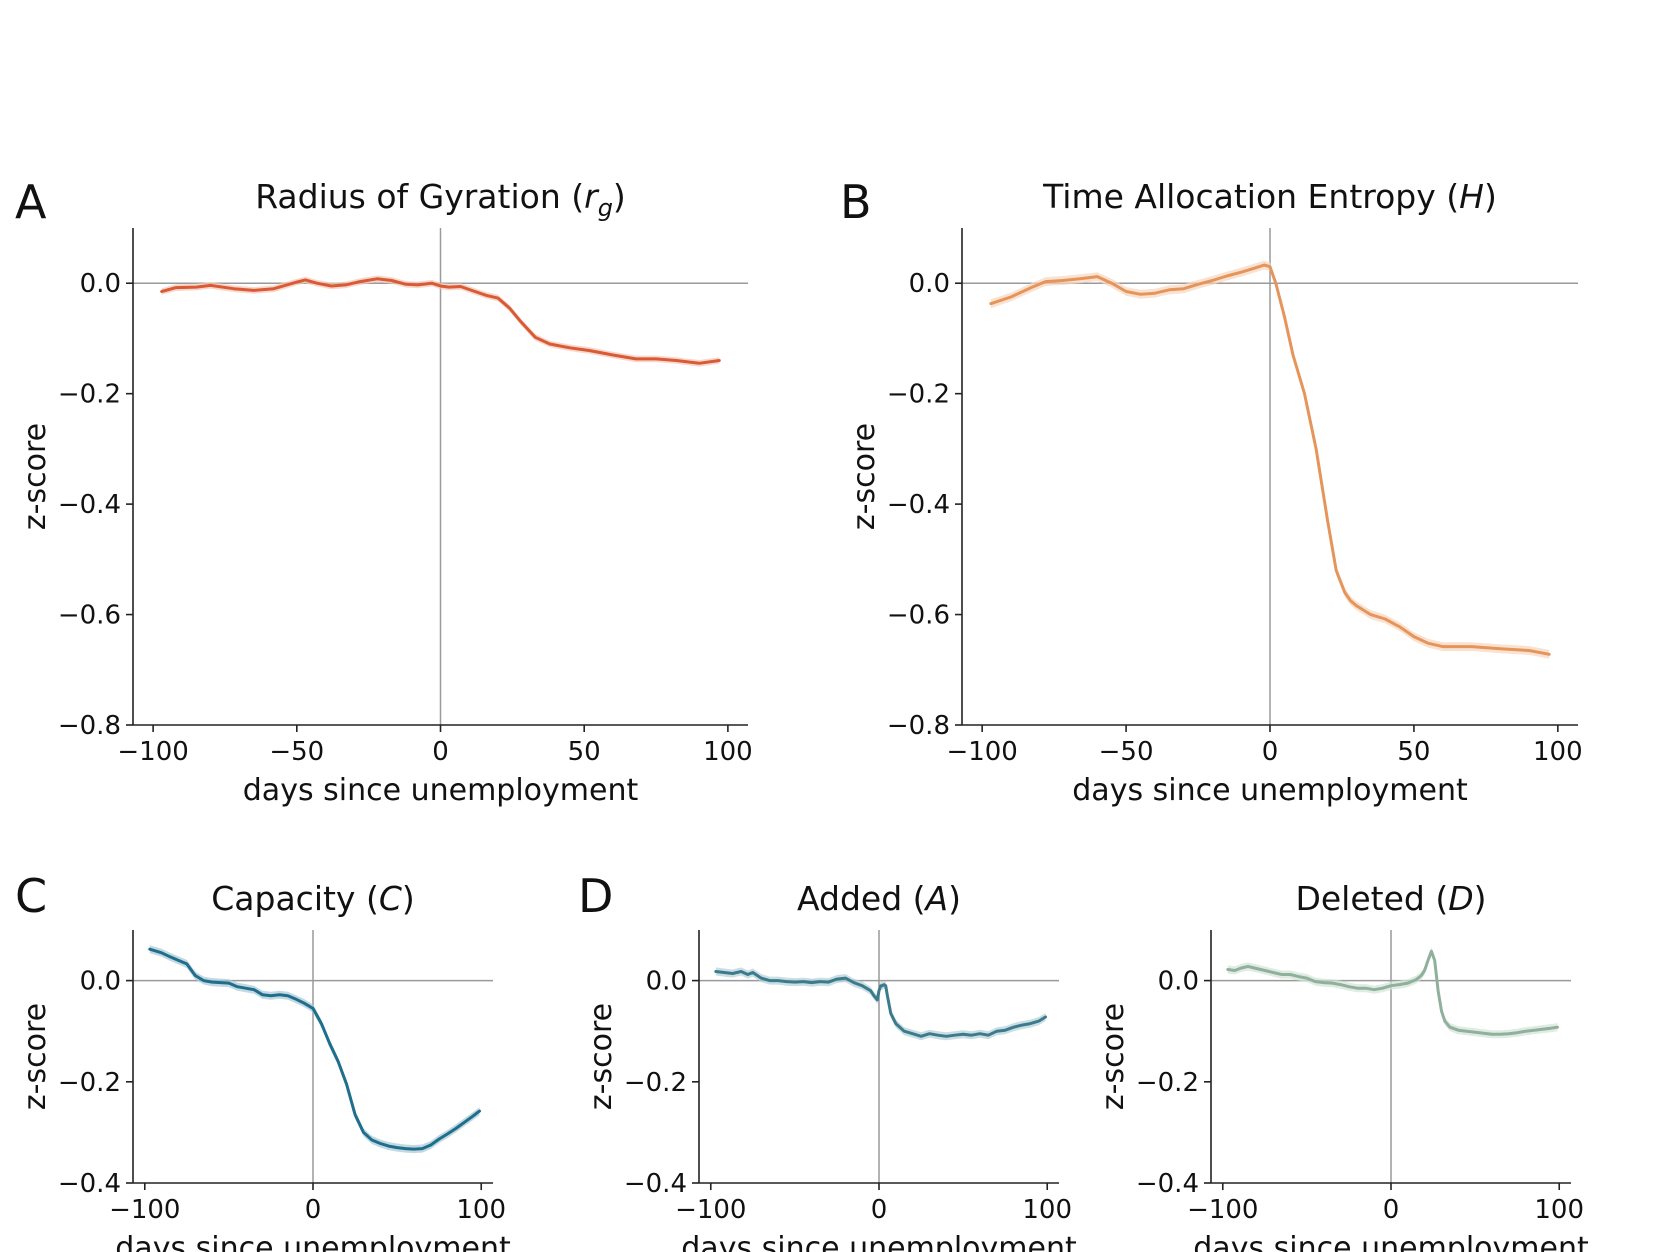  I want to click on chart-1-ytick-label: −0.8, so click(89, 726).